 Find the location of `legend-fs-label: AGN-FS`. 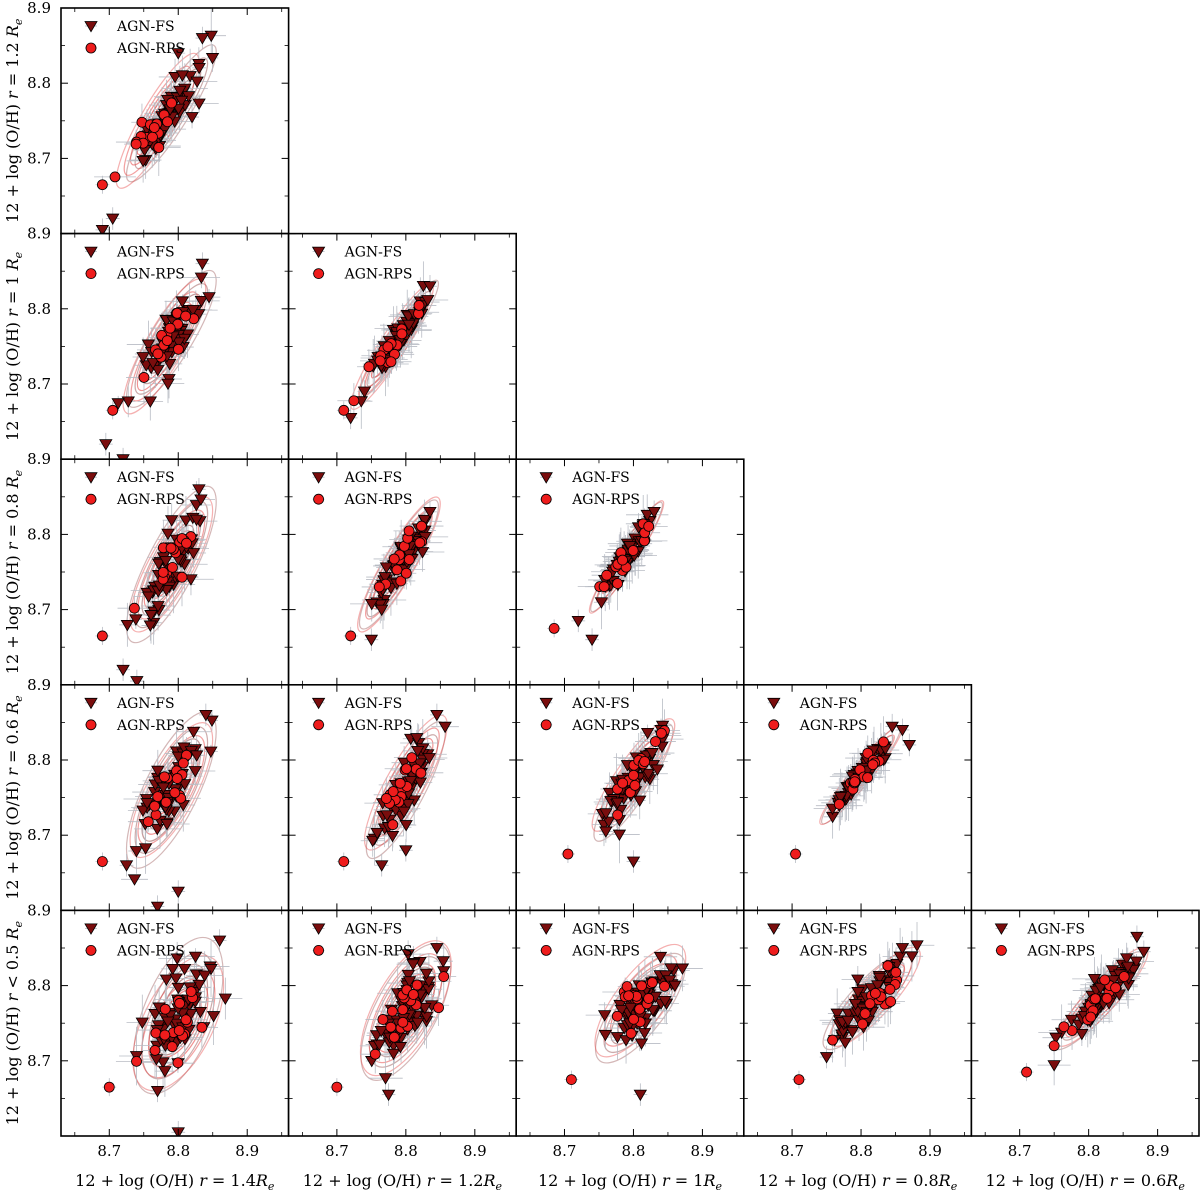

legend-fs-label: AGN-FS is located at coordinates (373, 929).